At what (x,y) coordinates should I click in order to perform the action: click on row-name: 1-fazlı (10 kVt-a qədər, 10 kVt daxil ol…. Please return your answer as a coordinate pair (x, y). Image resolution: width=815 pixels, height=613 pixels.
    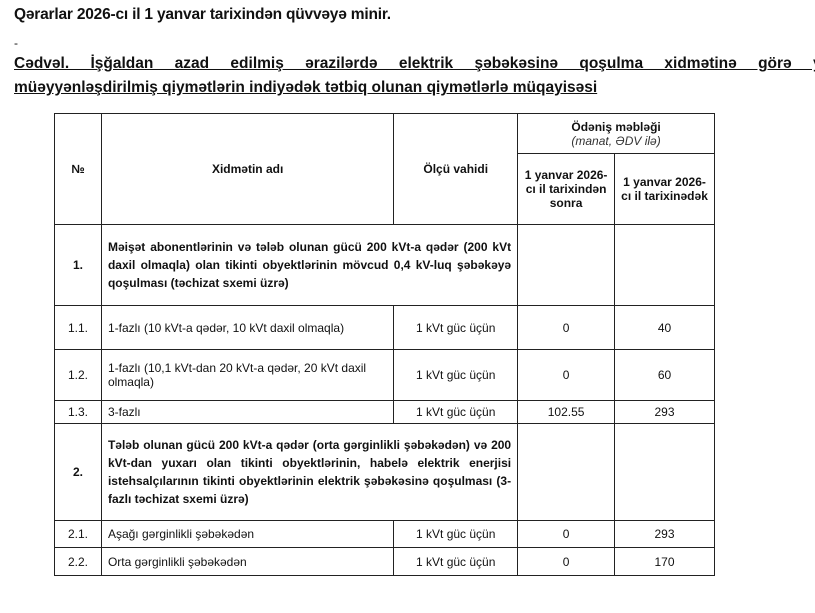
    Looking at the image, I should click on (247, 327).